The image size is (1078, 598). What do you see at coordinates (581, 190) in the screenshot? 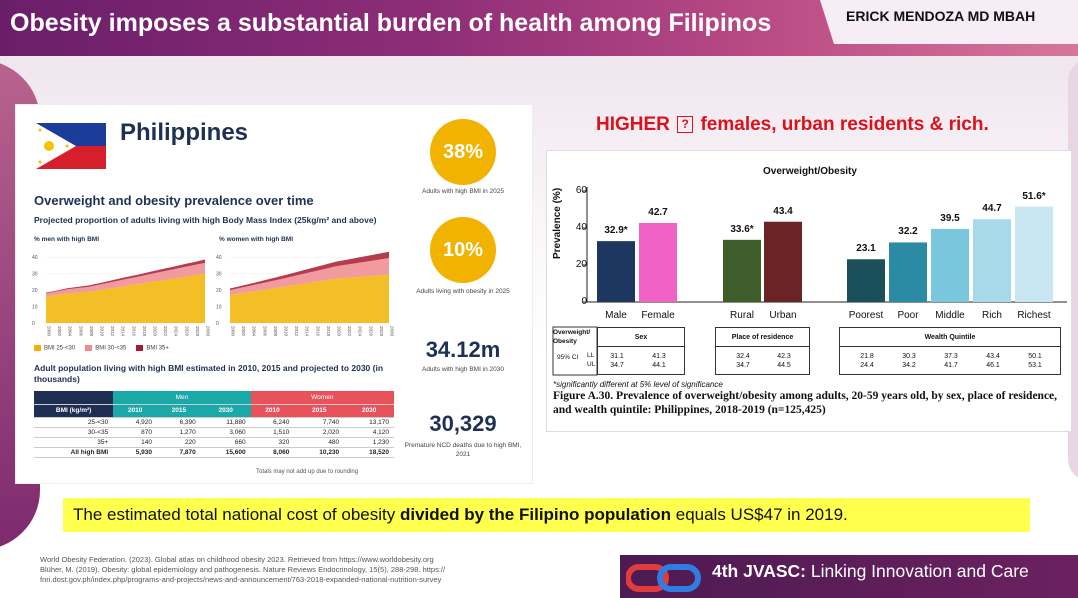
I see `y-tick-label: 60` at bounding box center [581, 190].